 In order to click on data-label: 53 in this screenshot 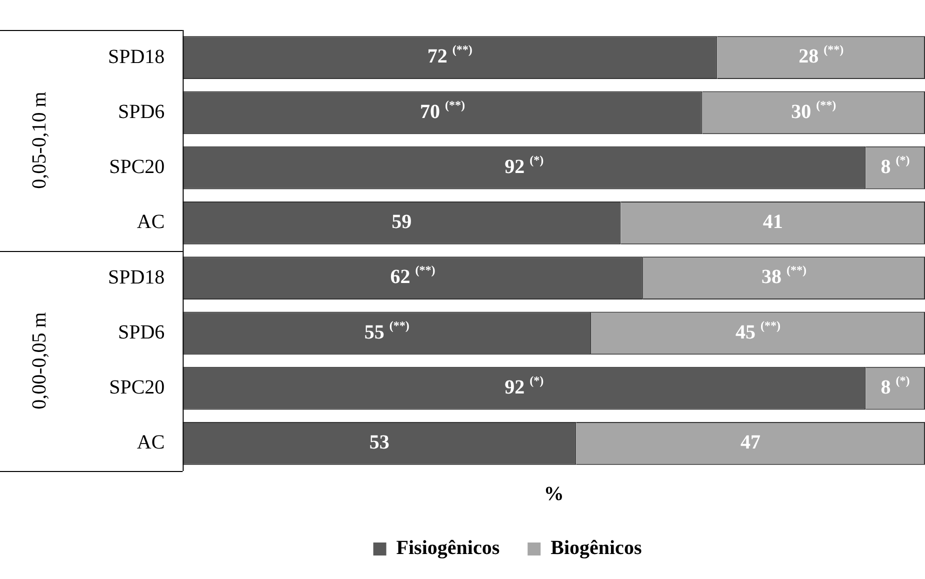, I will do `click(379, 443)`.